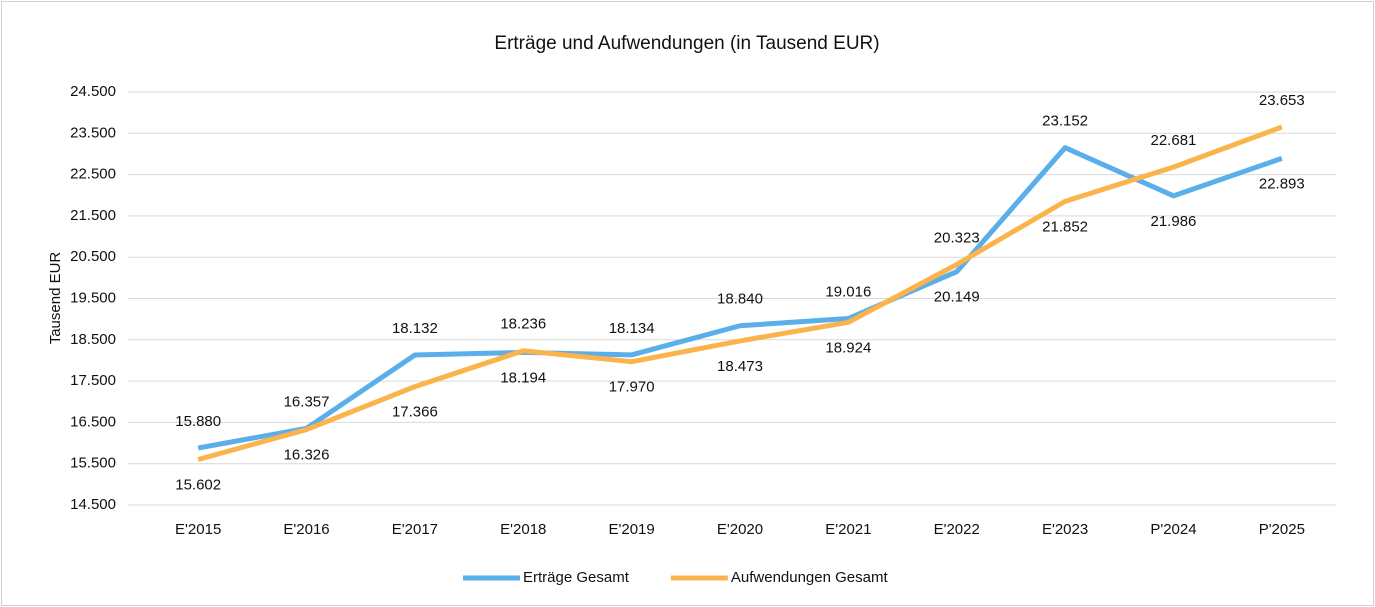 This screenshot has width=1375, height=607. What do you see at coordinates (415, 529) in the screenshot?
I see `x-tick-label: E'2017` at bounding box center [415, 529].